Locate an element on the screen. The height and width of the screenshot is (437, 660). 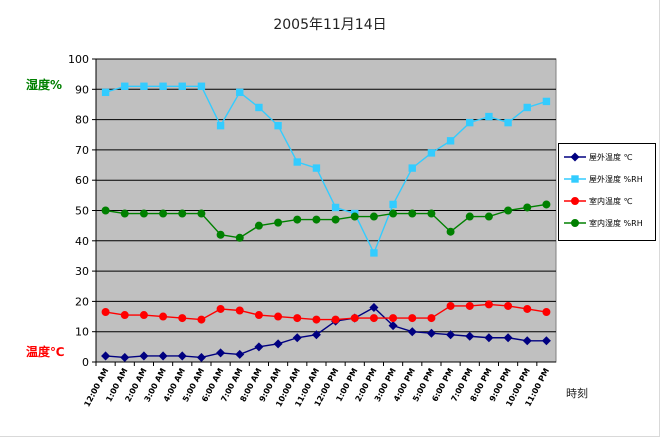
y-tick-label: 70 is located at coordinates (82, 150).